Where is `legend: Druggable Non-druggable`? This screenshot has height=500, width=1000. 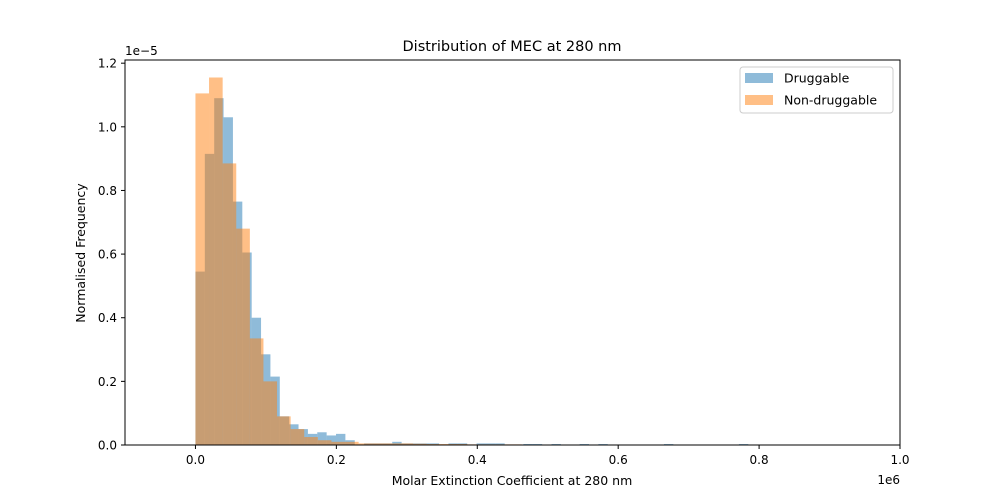
legend: Druggable Non-druggable is located at coordinates (816, 90).